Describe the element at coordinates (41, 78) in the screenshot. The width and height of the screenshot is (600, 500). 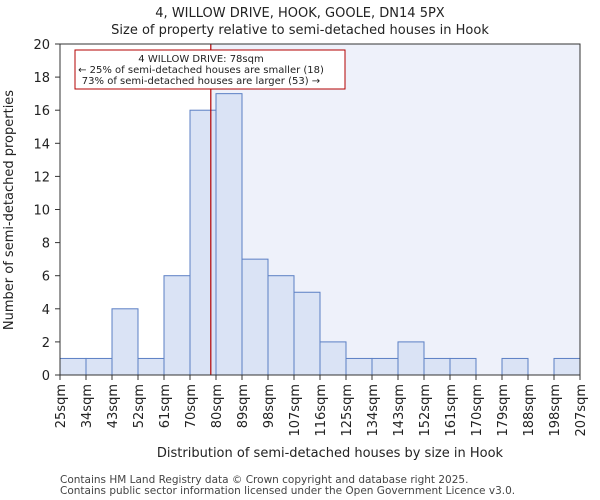
I see `y-tick-label: 18` at that location.